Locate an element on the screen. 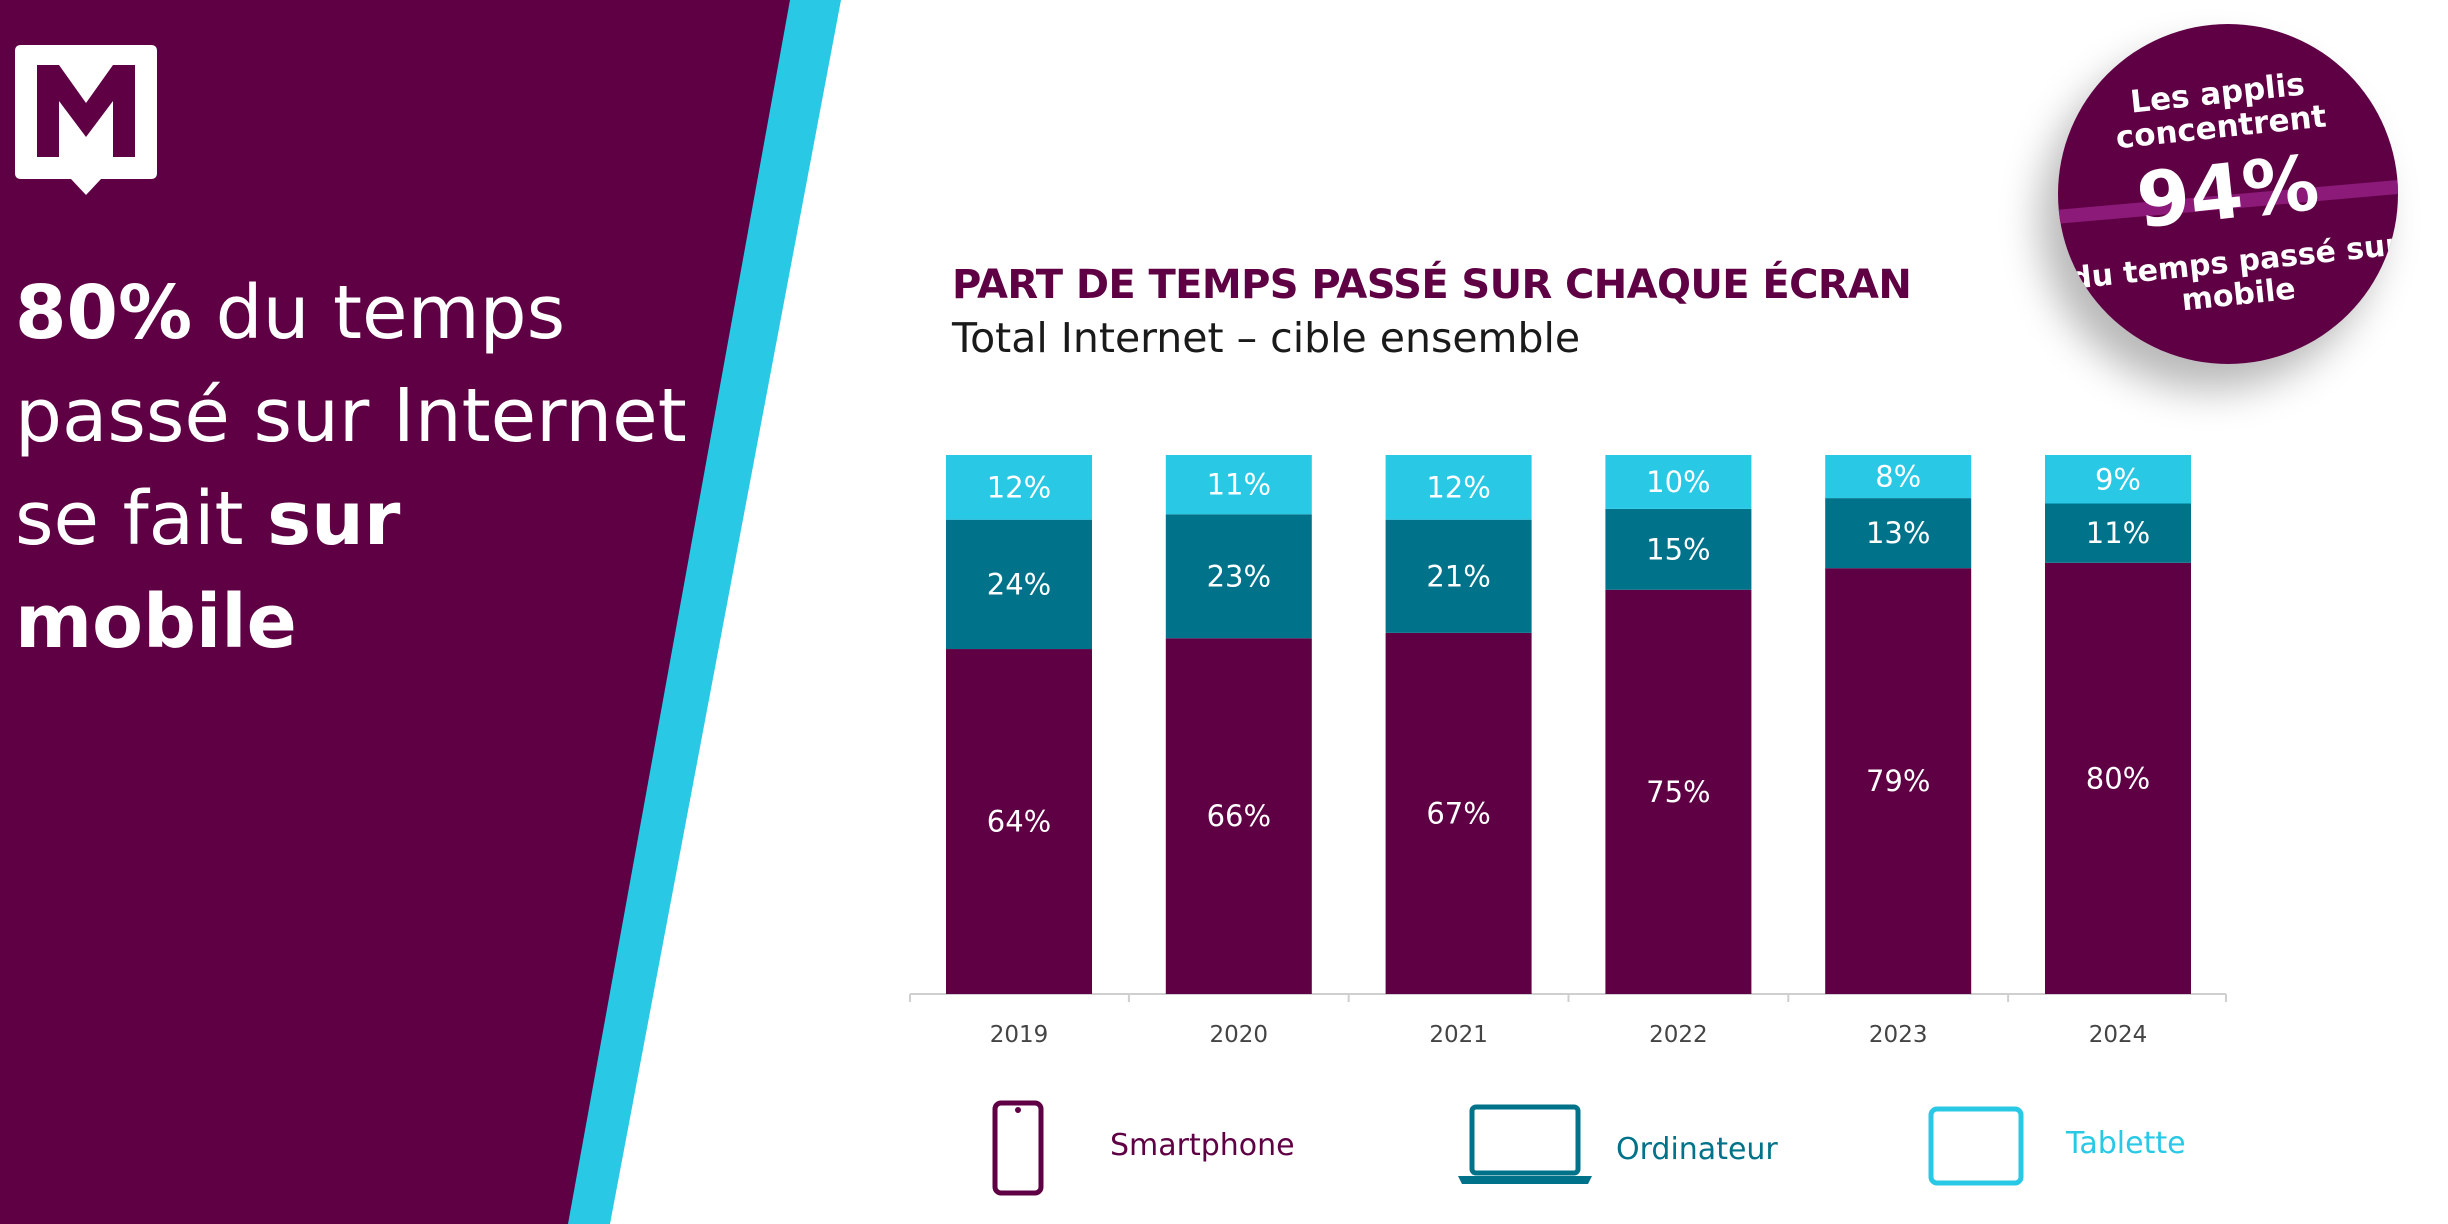 This screenshot has width=2448, height=1224. bar-segment-ordinateur-2023 is located at coordinates (1898, 533).